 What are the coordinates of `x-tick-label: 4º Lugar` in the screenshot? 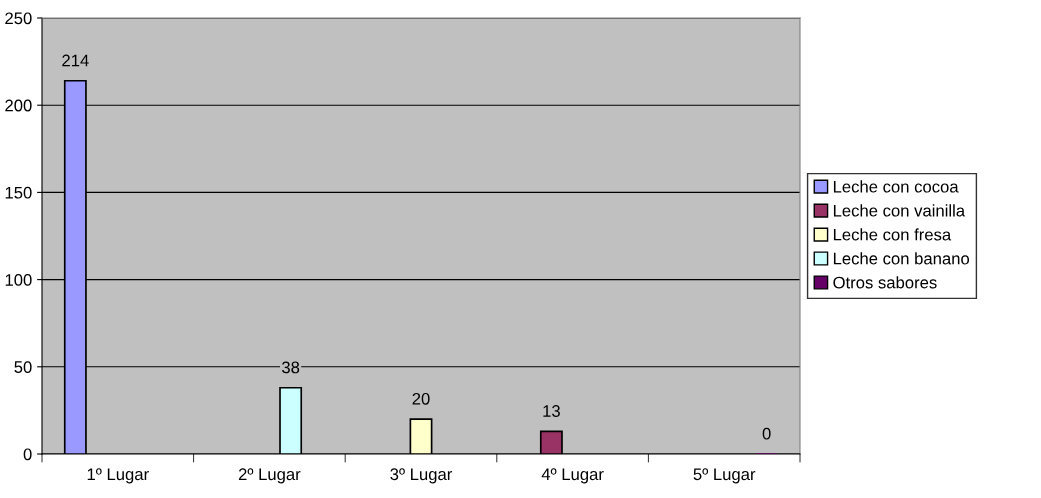 It's located at (572, 476).